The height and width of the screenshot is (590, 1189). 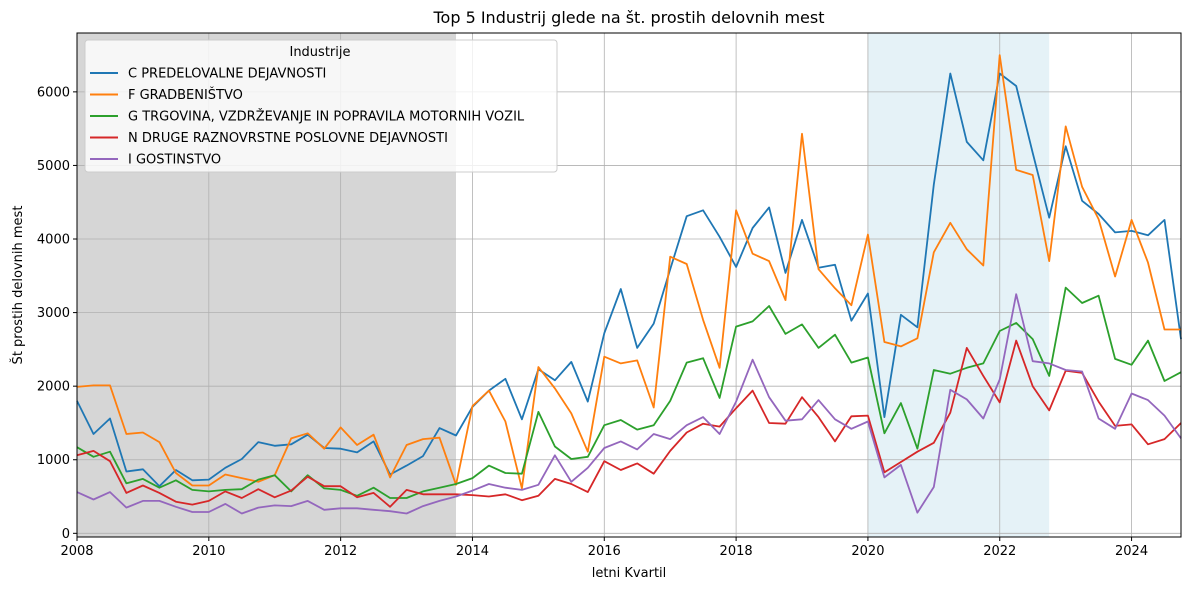 What do you see at coordinates (53, 313) in the screenshot?
I see `y-tick-label: 3000` at bounding box center [53, 313].